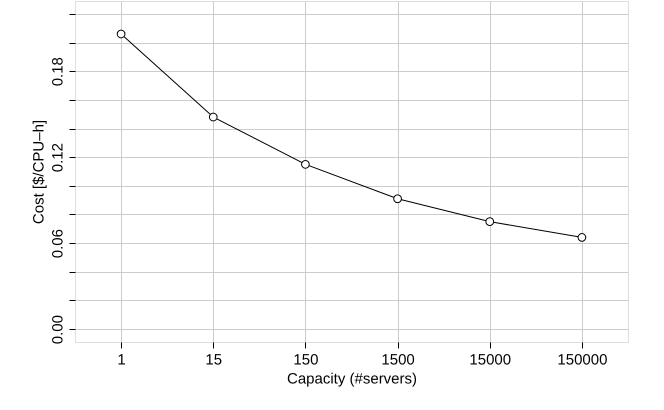 This screenshot has height=410, width=664. I want to click on x-tick-label: 150, so click(305, 360).